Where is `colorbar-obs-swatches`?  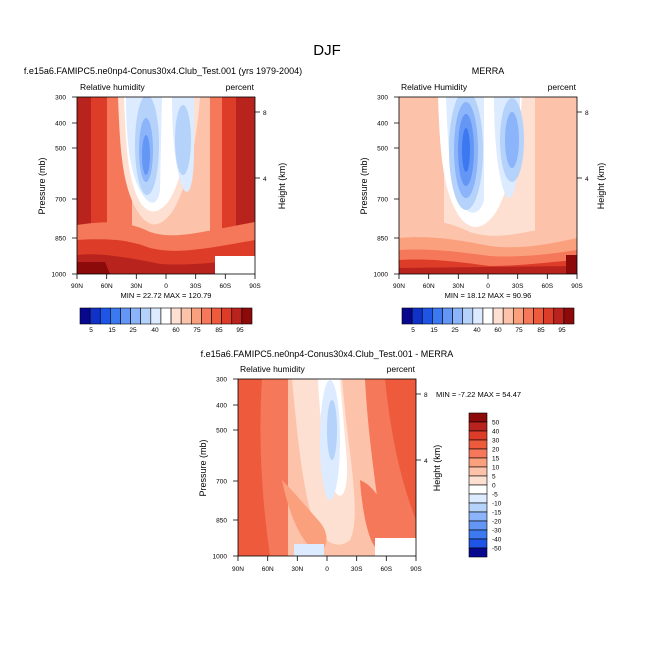 colorbar-obs-swatches is located at coordinates (488, 316).